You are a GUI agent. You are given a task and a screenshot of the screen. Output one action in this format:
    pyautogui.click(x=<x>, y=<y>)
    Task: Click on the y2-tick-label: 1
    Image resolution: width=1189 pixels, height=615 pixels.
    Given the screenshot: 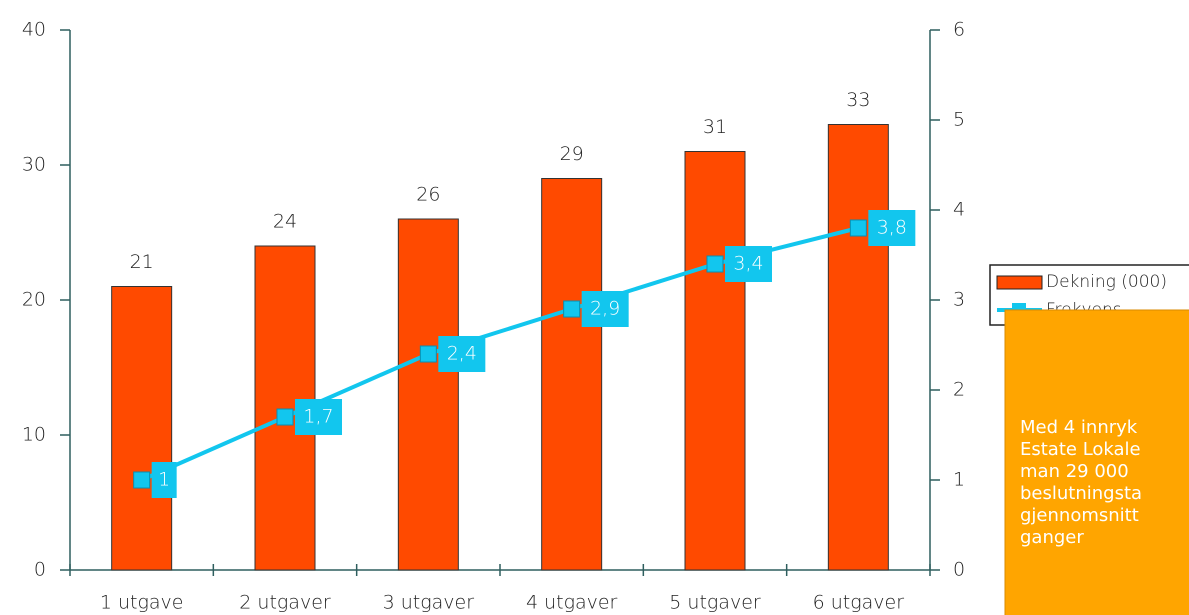 What is the action you would take?
    pyautogui.click(x=959, y=480)
    